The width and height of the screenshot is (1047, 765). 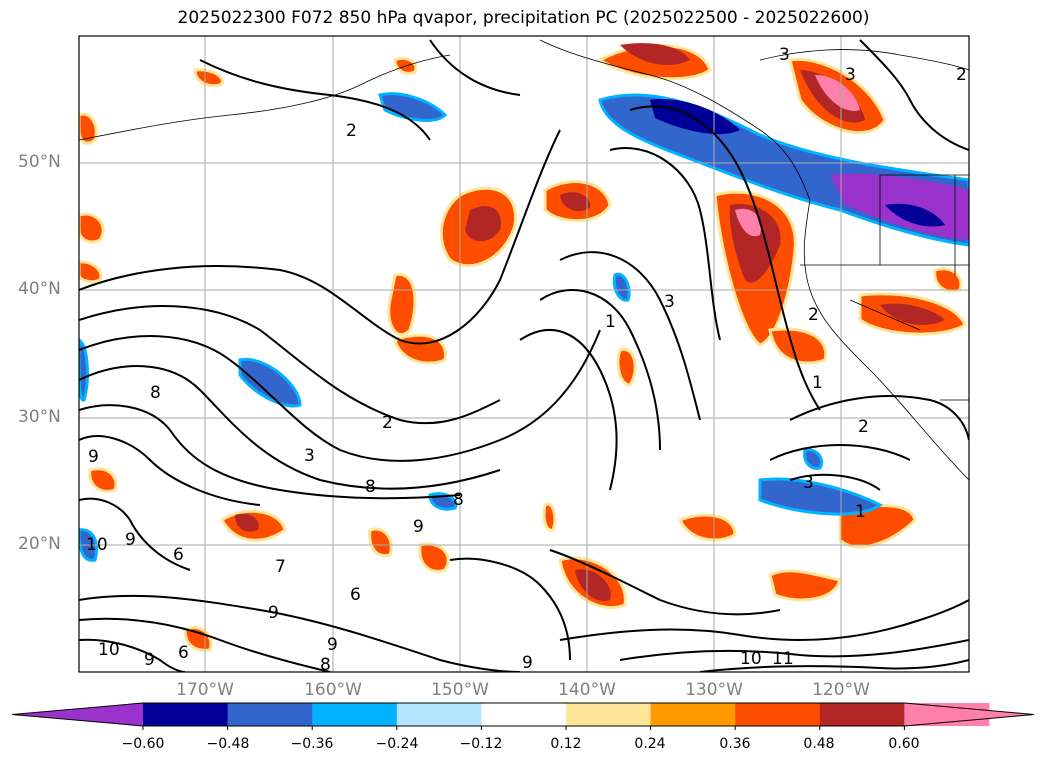 What do you see at coordinates (39, 544) in the screenshot?
I see `lat-label: 20°N` at bounding box center [39, 544].